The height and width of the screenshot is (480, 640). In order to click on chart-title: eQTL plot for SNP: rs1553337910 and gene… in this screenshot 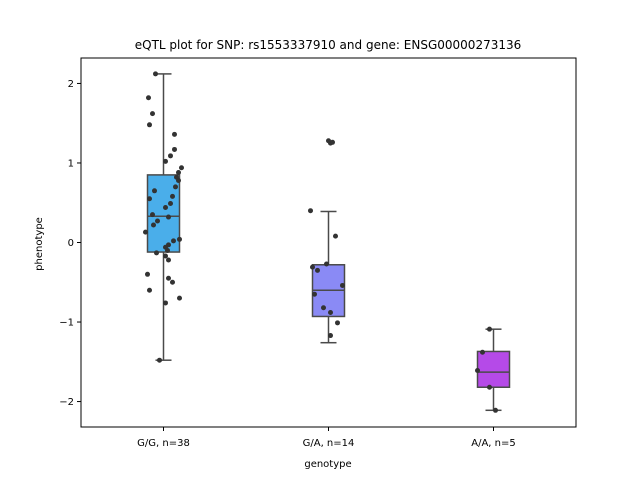, I will do `click(328, 45)`.